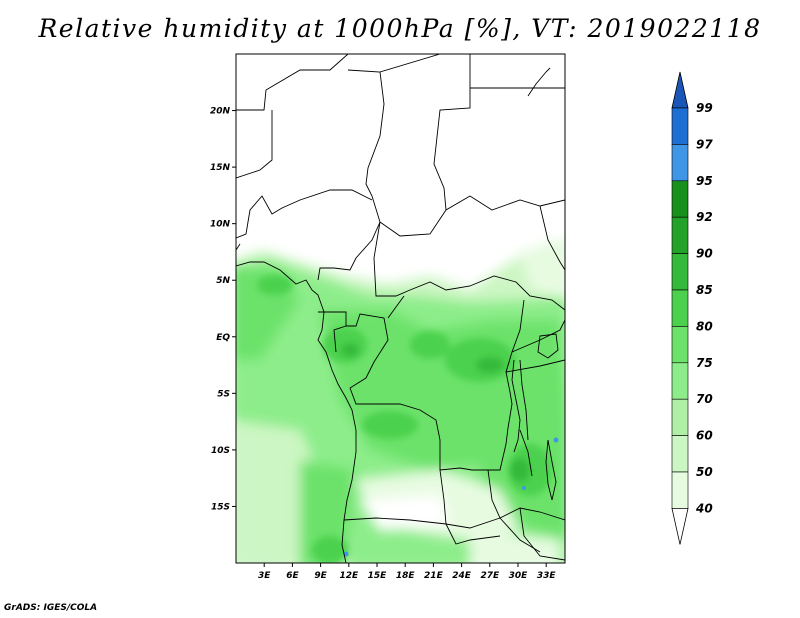  Describe the element at coordinates (320, 576) in the screenshot. I see `lon-tick-label: 9E` at that location.